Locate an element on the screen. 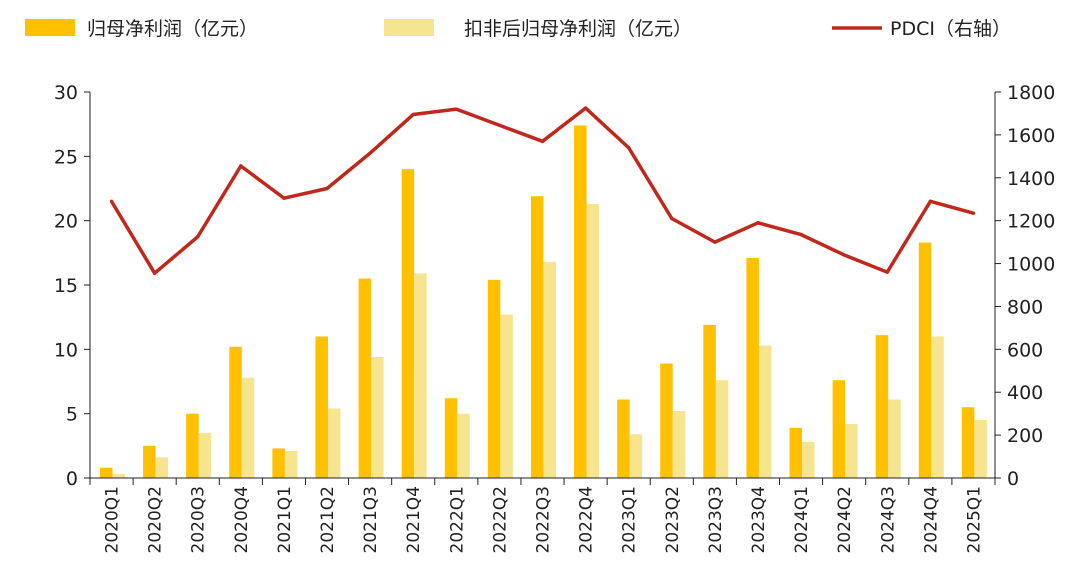 This screenshot has height=577, width=1080. pdci-point-2020Q2 is located at coordinates (154, 273).